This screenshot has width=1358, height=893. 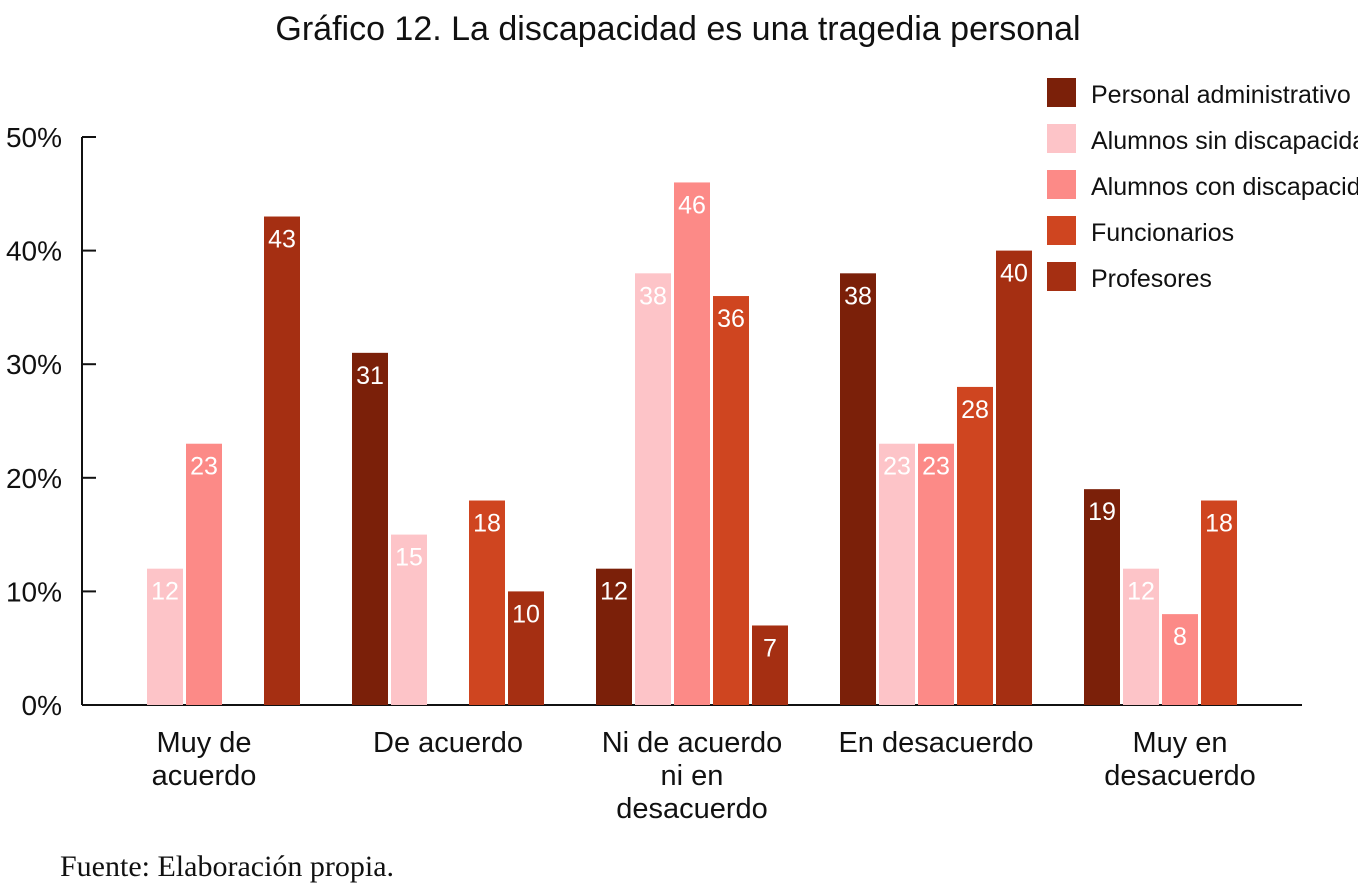 I want to click on bar-value-label: 40, so click(x=1014, y=274).